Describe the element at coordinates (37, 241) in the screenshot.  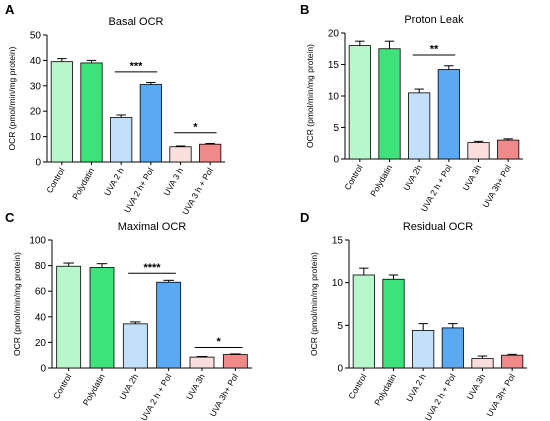
I see `y-tick-label: 100` at that location.